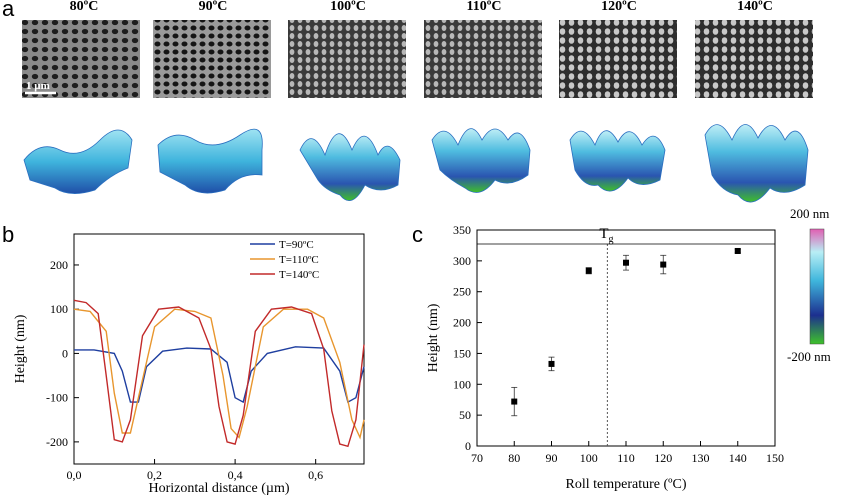  I want to click on temp-label-90: 90ºC, so click(213, 7).